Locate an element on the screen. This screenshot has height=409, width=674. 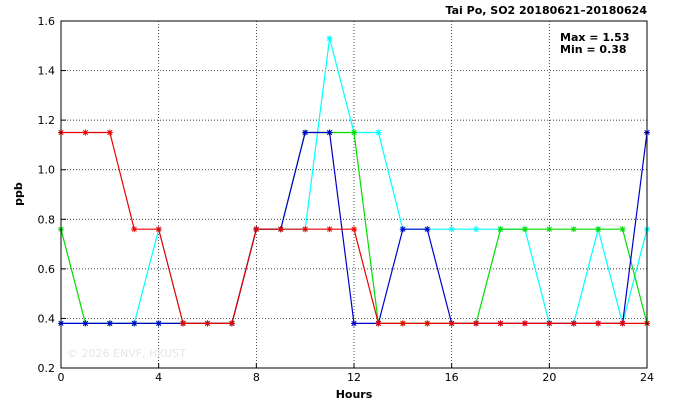
y-tick-labels: 0.2 0.4 0.6 0.8 1.0 1.2 1.4 1.6 is located at coordinates (47, 195).